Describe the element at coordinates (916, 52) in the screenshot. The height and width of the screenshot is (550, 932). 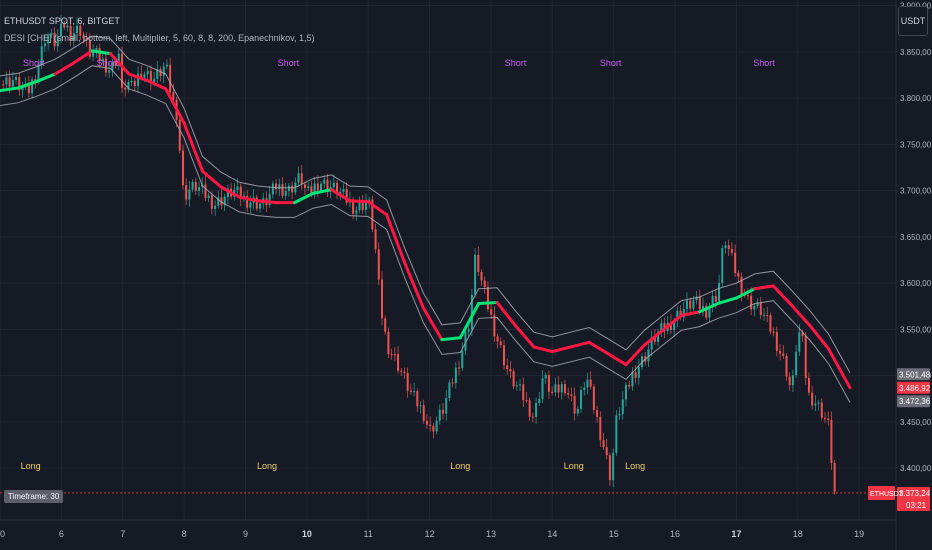
I see `y-tick-label: 3.850,00` at that location.